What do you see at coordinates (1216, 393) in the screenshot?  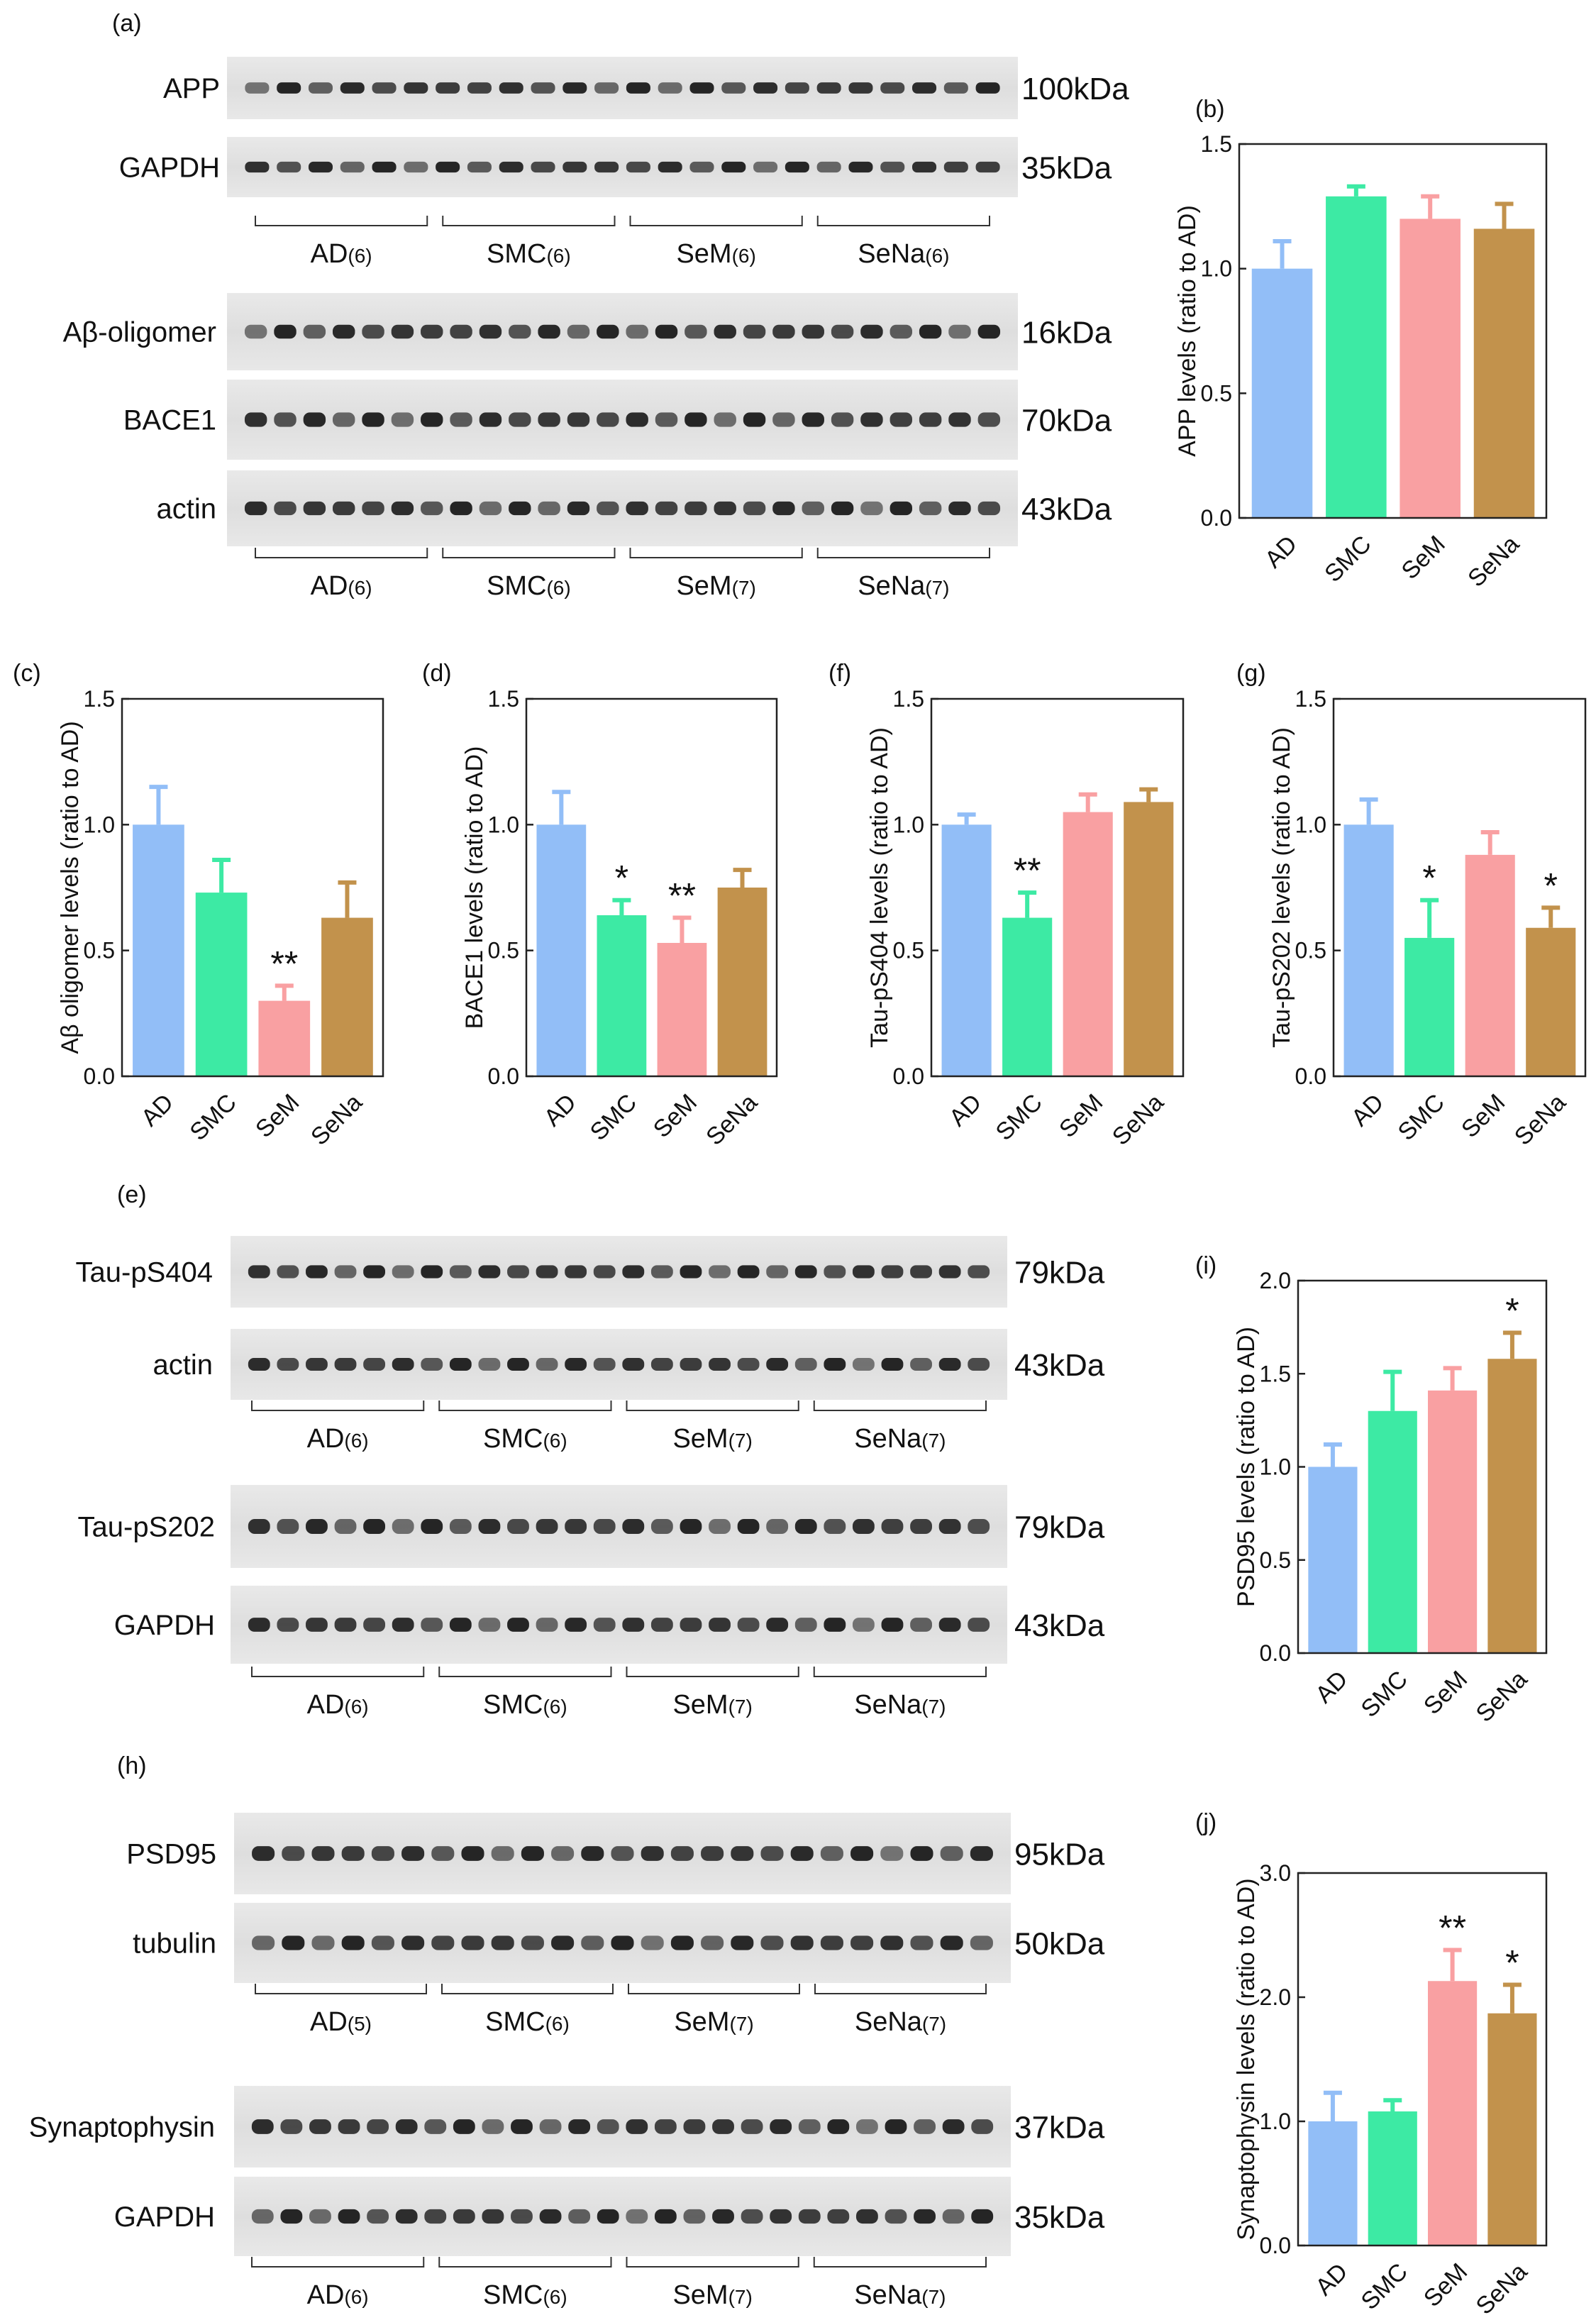 I see `y-tick-label: 0.5` at bounding box center [1216, 393].